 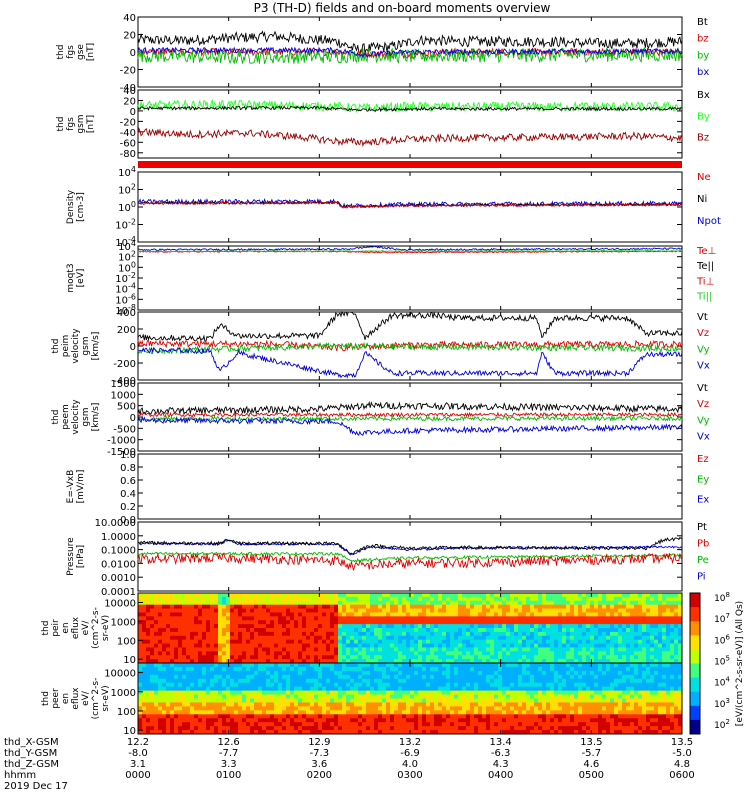 What do you see at coordinates (106, 628) in the screenshot?
I see `y-axis-label: sr-eV)` at bounding box center [106, 628].